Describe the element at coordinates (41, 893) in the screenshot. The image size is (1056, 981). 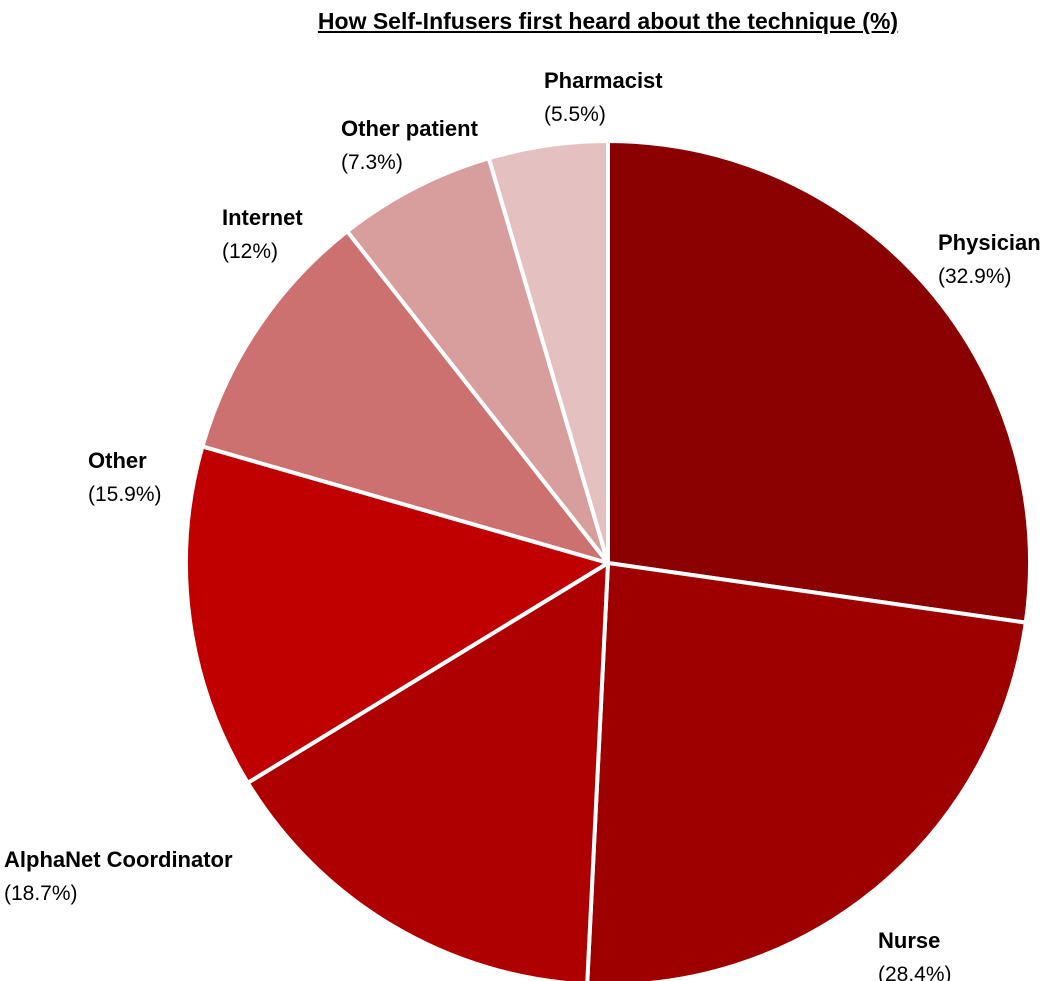
I see `slice-value-alphanet-coordinator: (18.7%)` at that location.